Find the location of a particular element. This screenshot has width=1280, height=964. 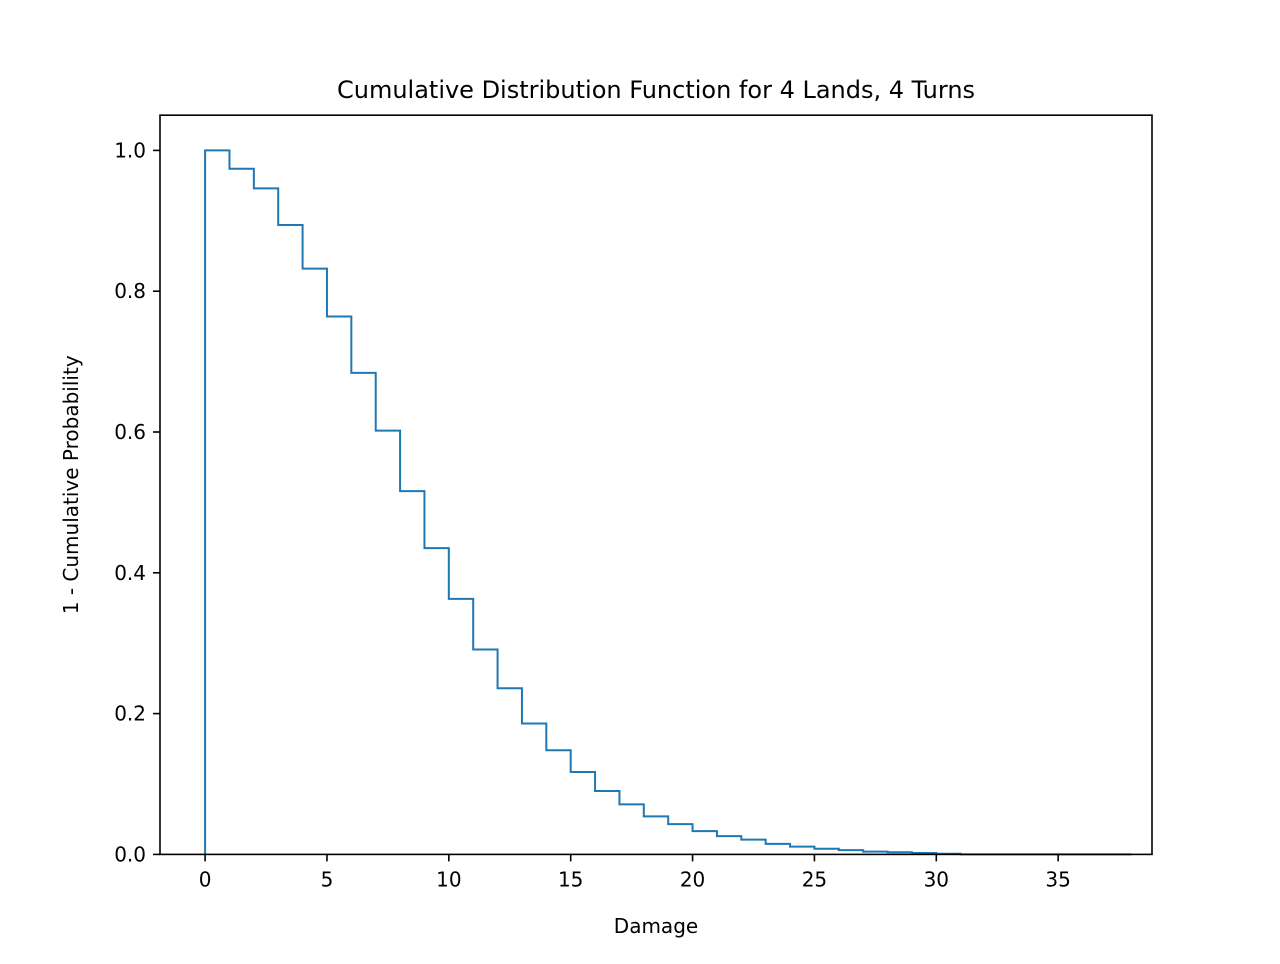

x-tick-label: 15 is located at coordinates (570, 879).